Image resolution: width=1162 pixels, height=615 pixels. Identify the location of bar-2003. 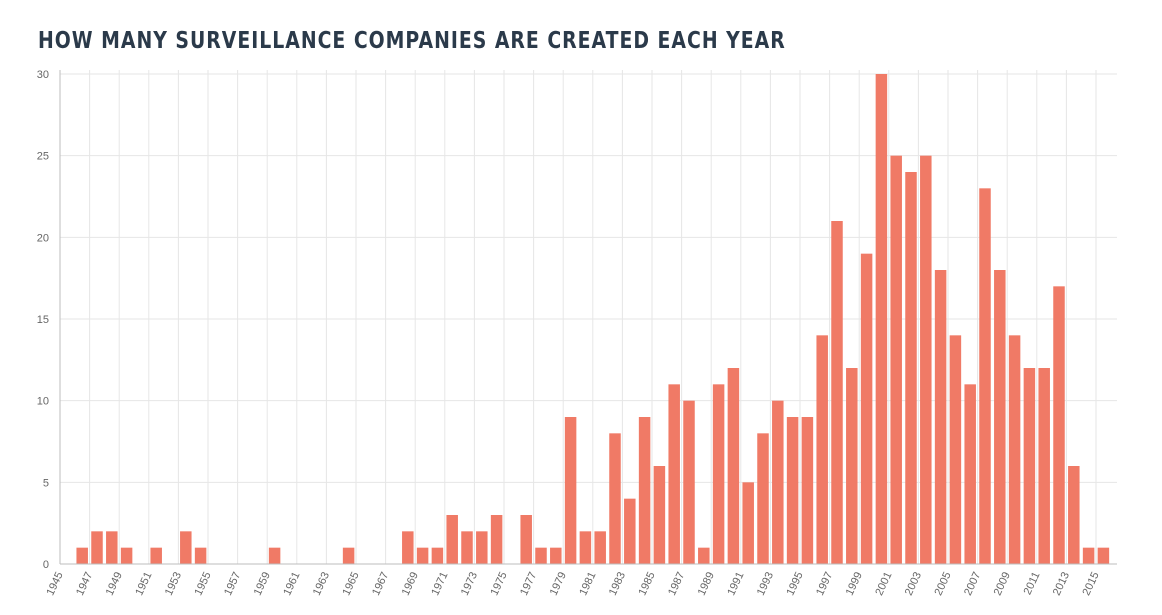
(926, 359).